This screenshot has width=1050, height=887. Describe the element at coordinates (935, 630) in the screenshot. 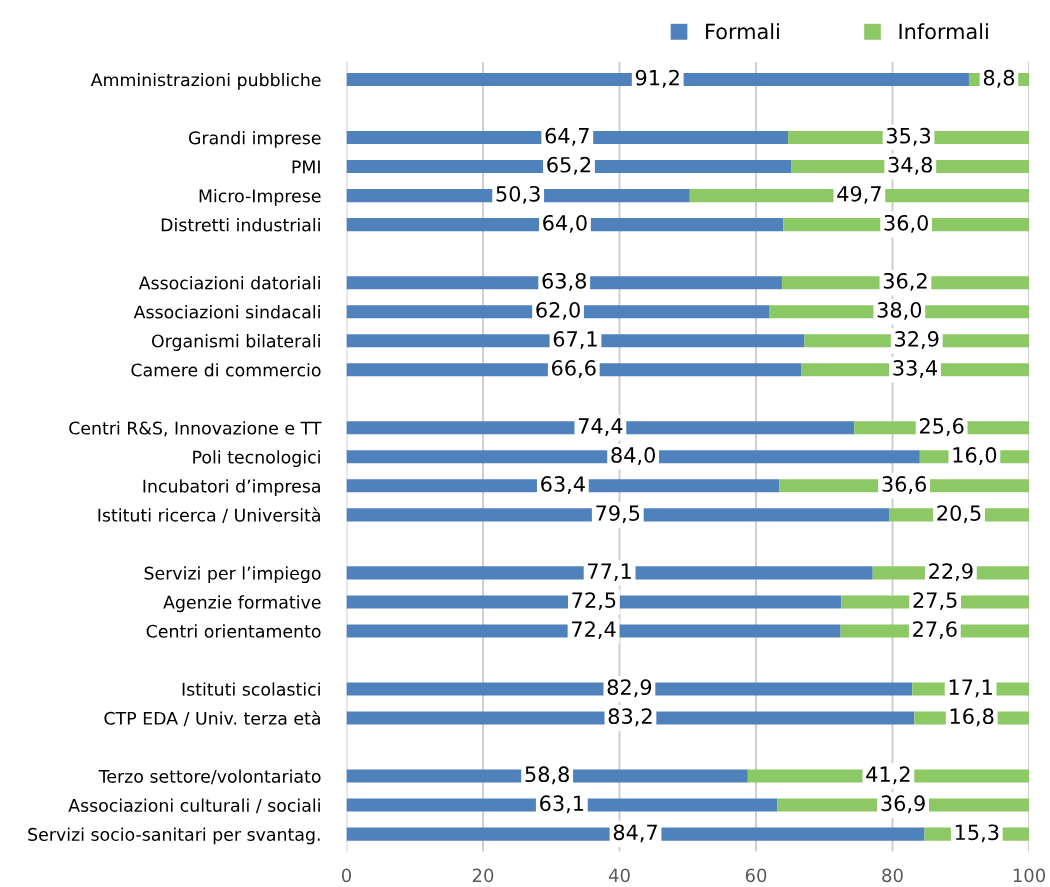

I see `data-label: 27,6` at that location.